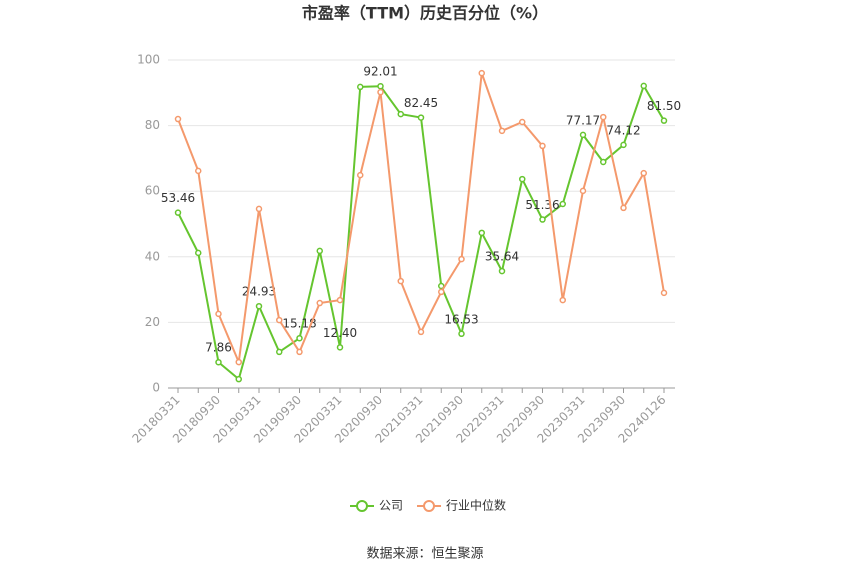 Image resolution: width=850 pixels, height=575 pixels. What do you see at coordinates (424, 554) in the screenshot?
I see `source: 数据来源：恒生聚源` at bounding box center [424, 554].